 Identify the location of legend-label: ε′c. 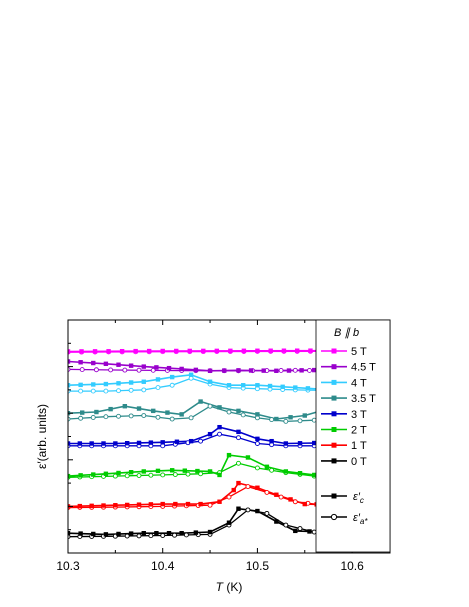
(358, 498).